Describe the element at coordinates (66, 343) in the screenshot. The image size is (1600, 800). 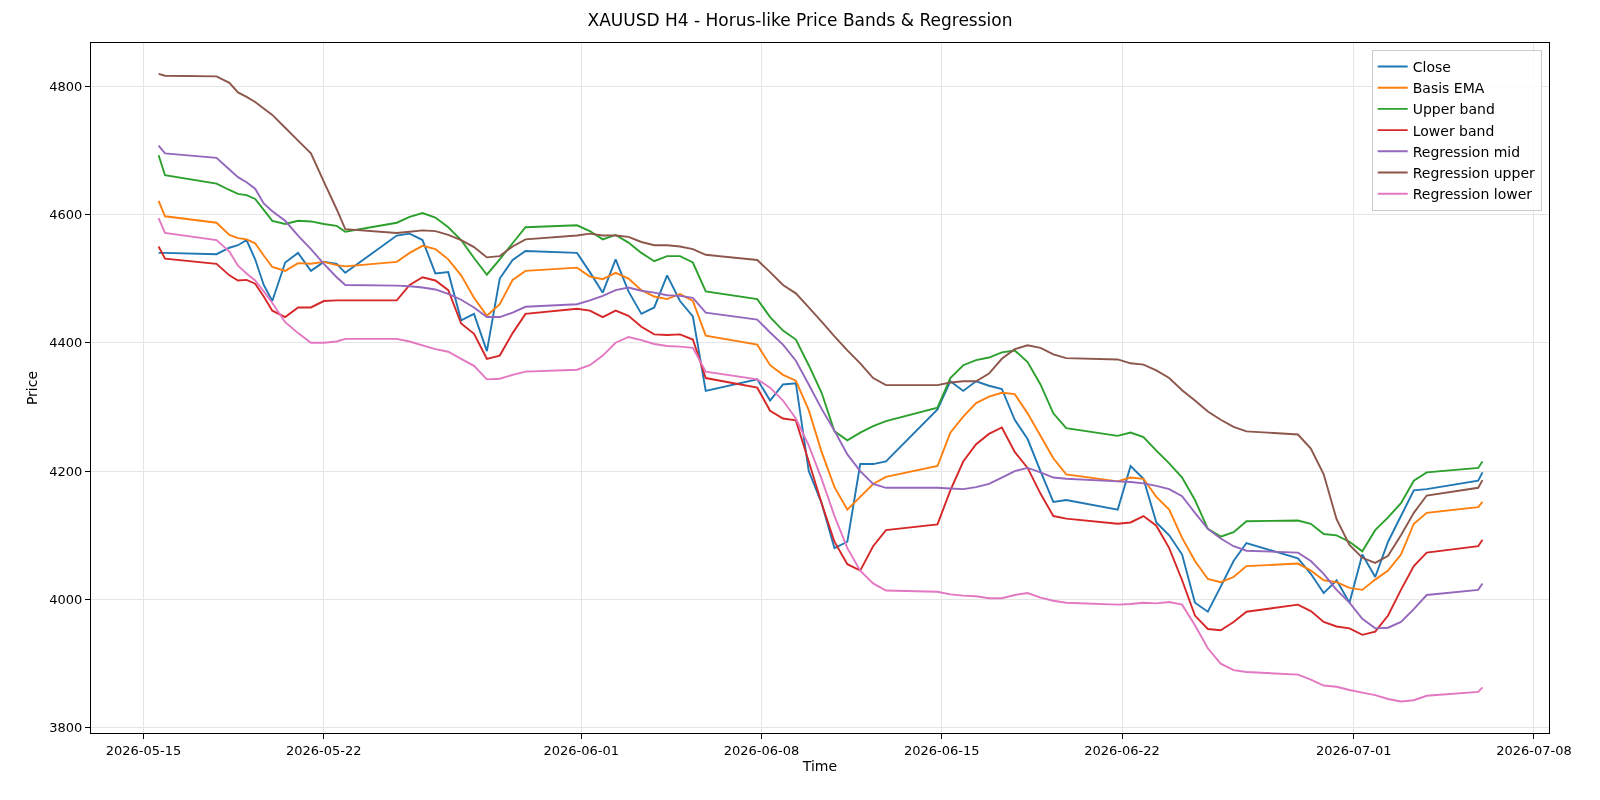
I see `y-tick-label: 4400` at that location.